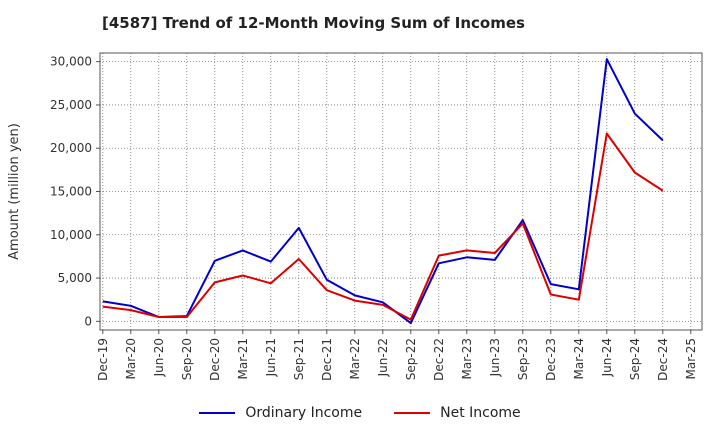 The height and width of the screenshot is (440, 720). I want to click on y-tick-label: 15,000, so click(71, 192).